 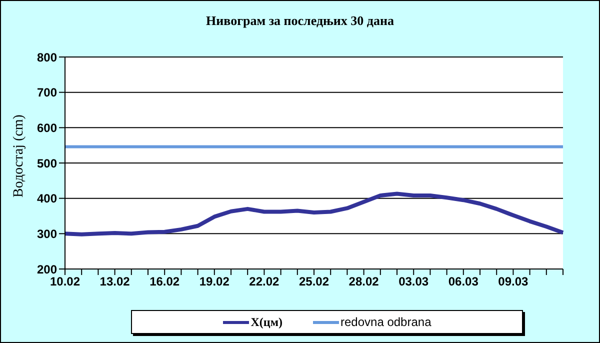 What do you see at coordinates (463, 281) in the screenshot?
I see `x-tick-label: 06.03` at bounding box center [463, 281].